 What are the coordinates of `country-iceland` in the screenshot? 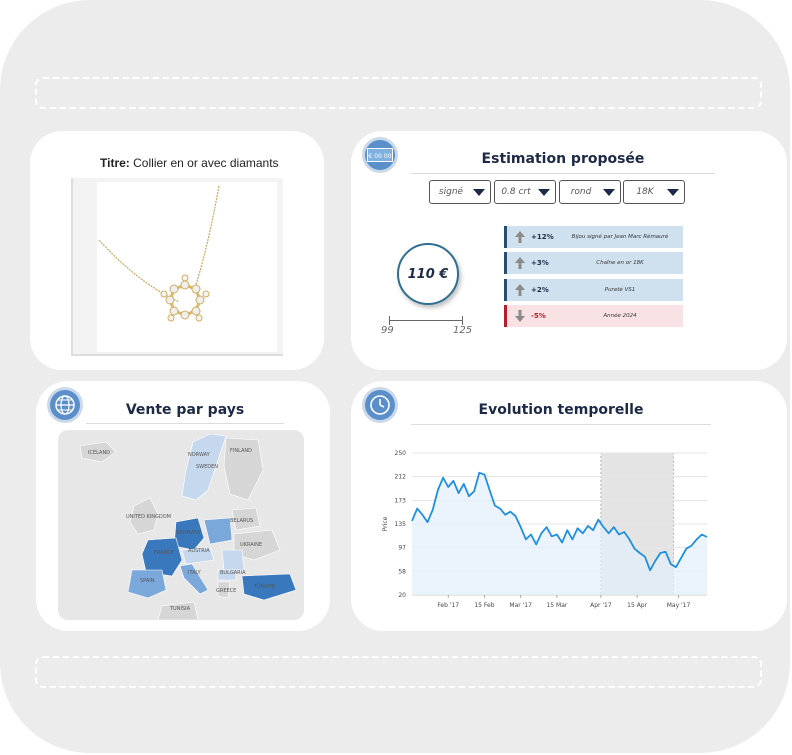 It's located at (98, 452).